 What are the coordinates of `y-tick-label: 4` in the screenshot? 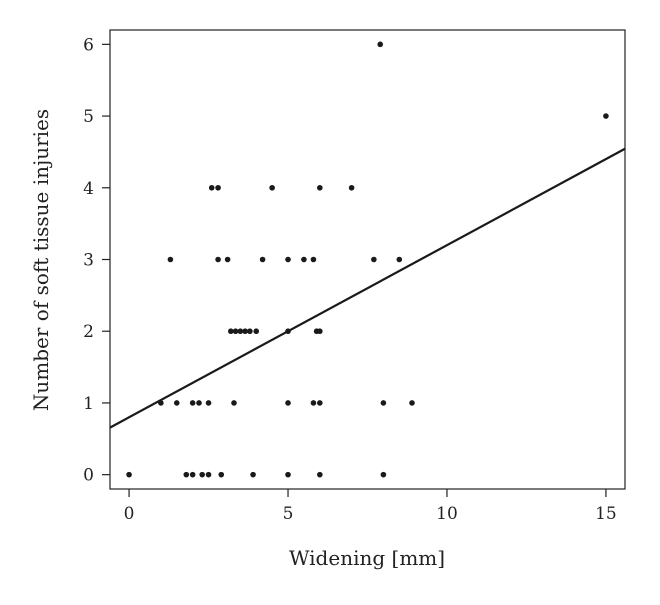 It's located at (88, 189).